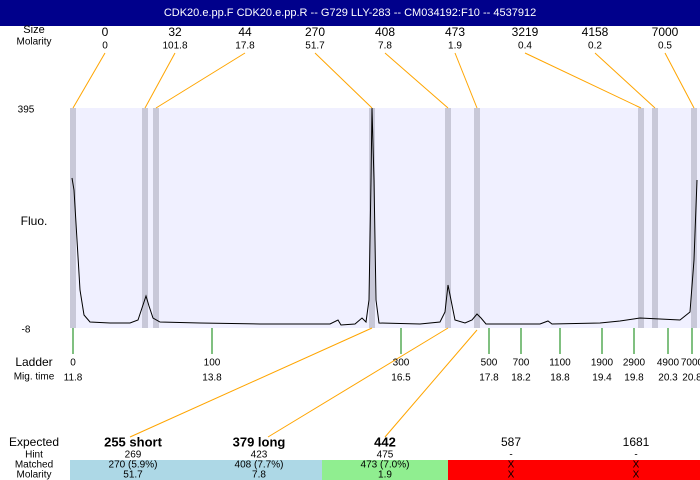 This screenshot has height=480, width=700. I want to click on peak-size: 0, so click(105, 32).